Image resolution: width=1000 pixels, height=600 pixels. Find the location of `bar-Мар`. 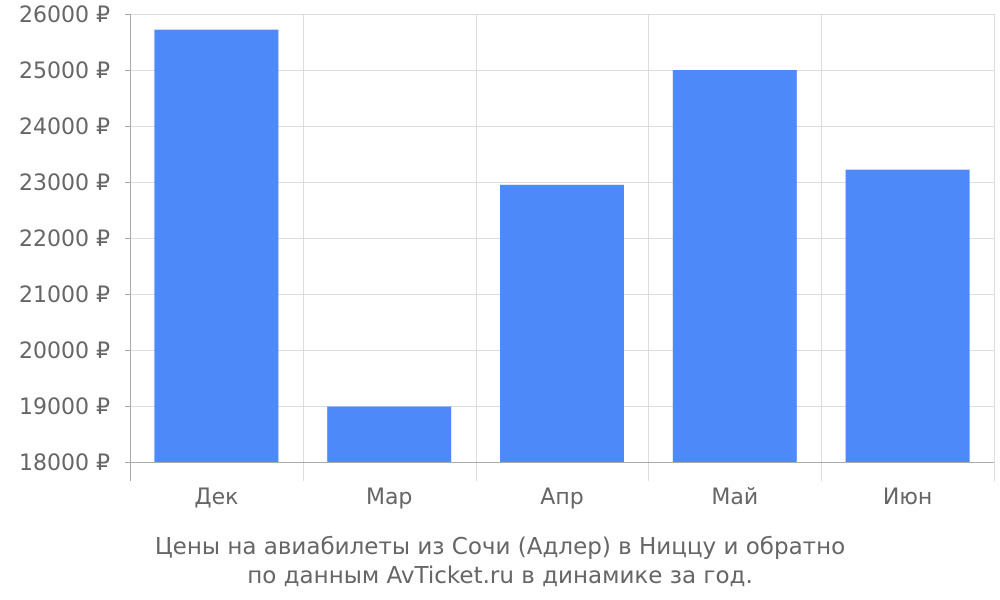

bar-Мар is located at coordinates (389, 434).